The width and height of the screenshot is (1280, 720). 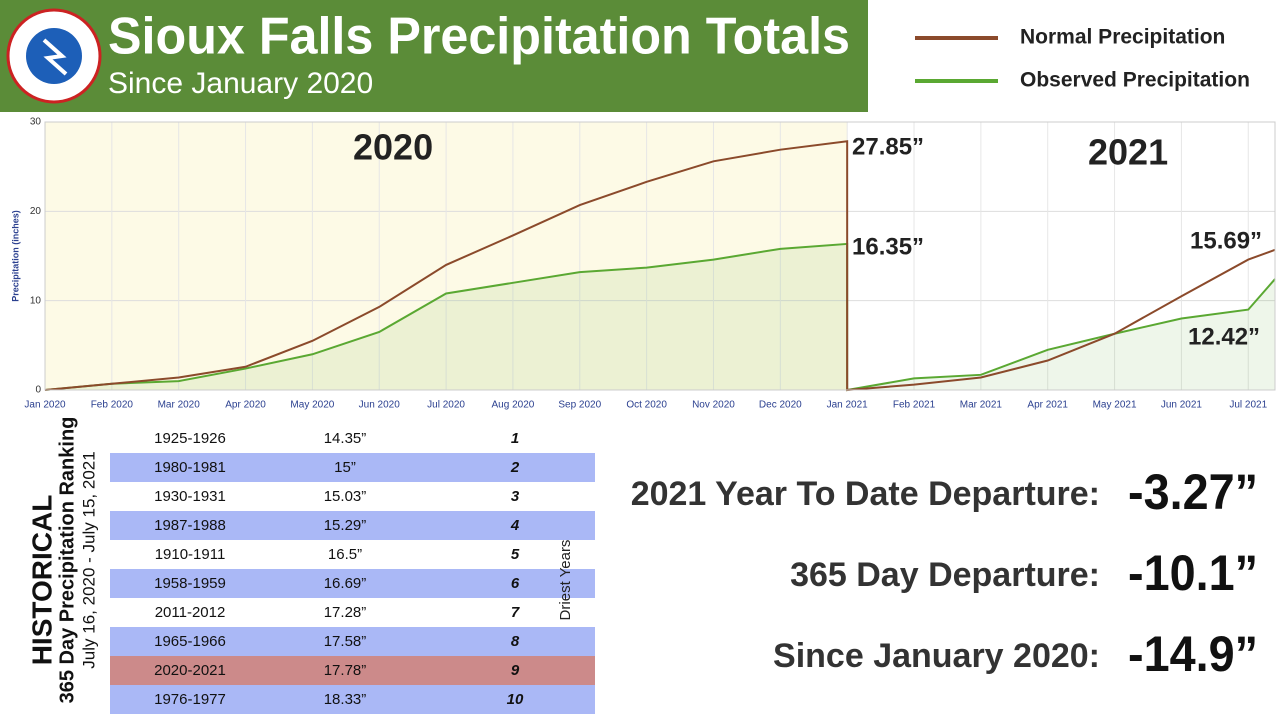 What do you see at coordinates (345, 496) in the screenshot?
I see `table-cell: 15.03”` at bounding box center [345, 496].